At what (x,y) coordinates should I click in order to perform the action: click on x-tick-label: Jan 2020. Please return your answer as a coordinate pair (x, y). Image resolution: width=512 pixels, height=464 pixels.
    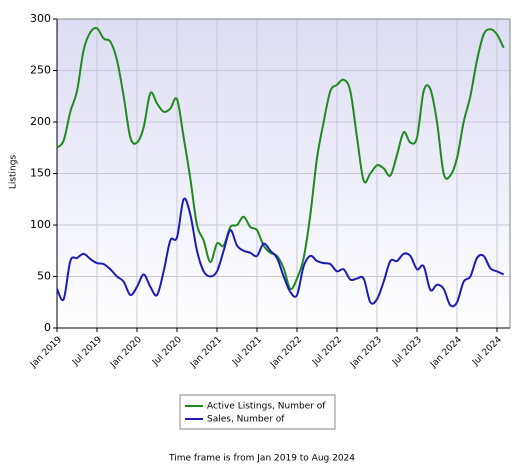
    Looking at the image, I should click on (126, 353).